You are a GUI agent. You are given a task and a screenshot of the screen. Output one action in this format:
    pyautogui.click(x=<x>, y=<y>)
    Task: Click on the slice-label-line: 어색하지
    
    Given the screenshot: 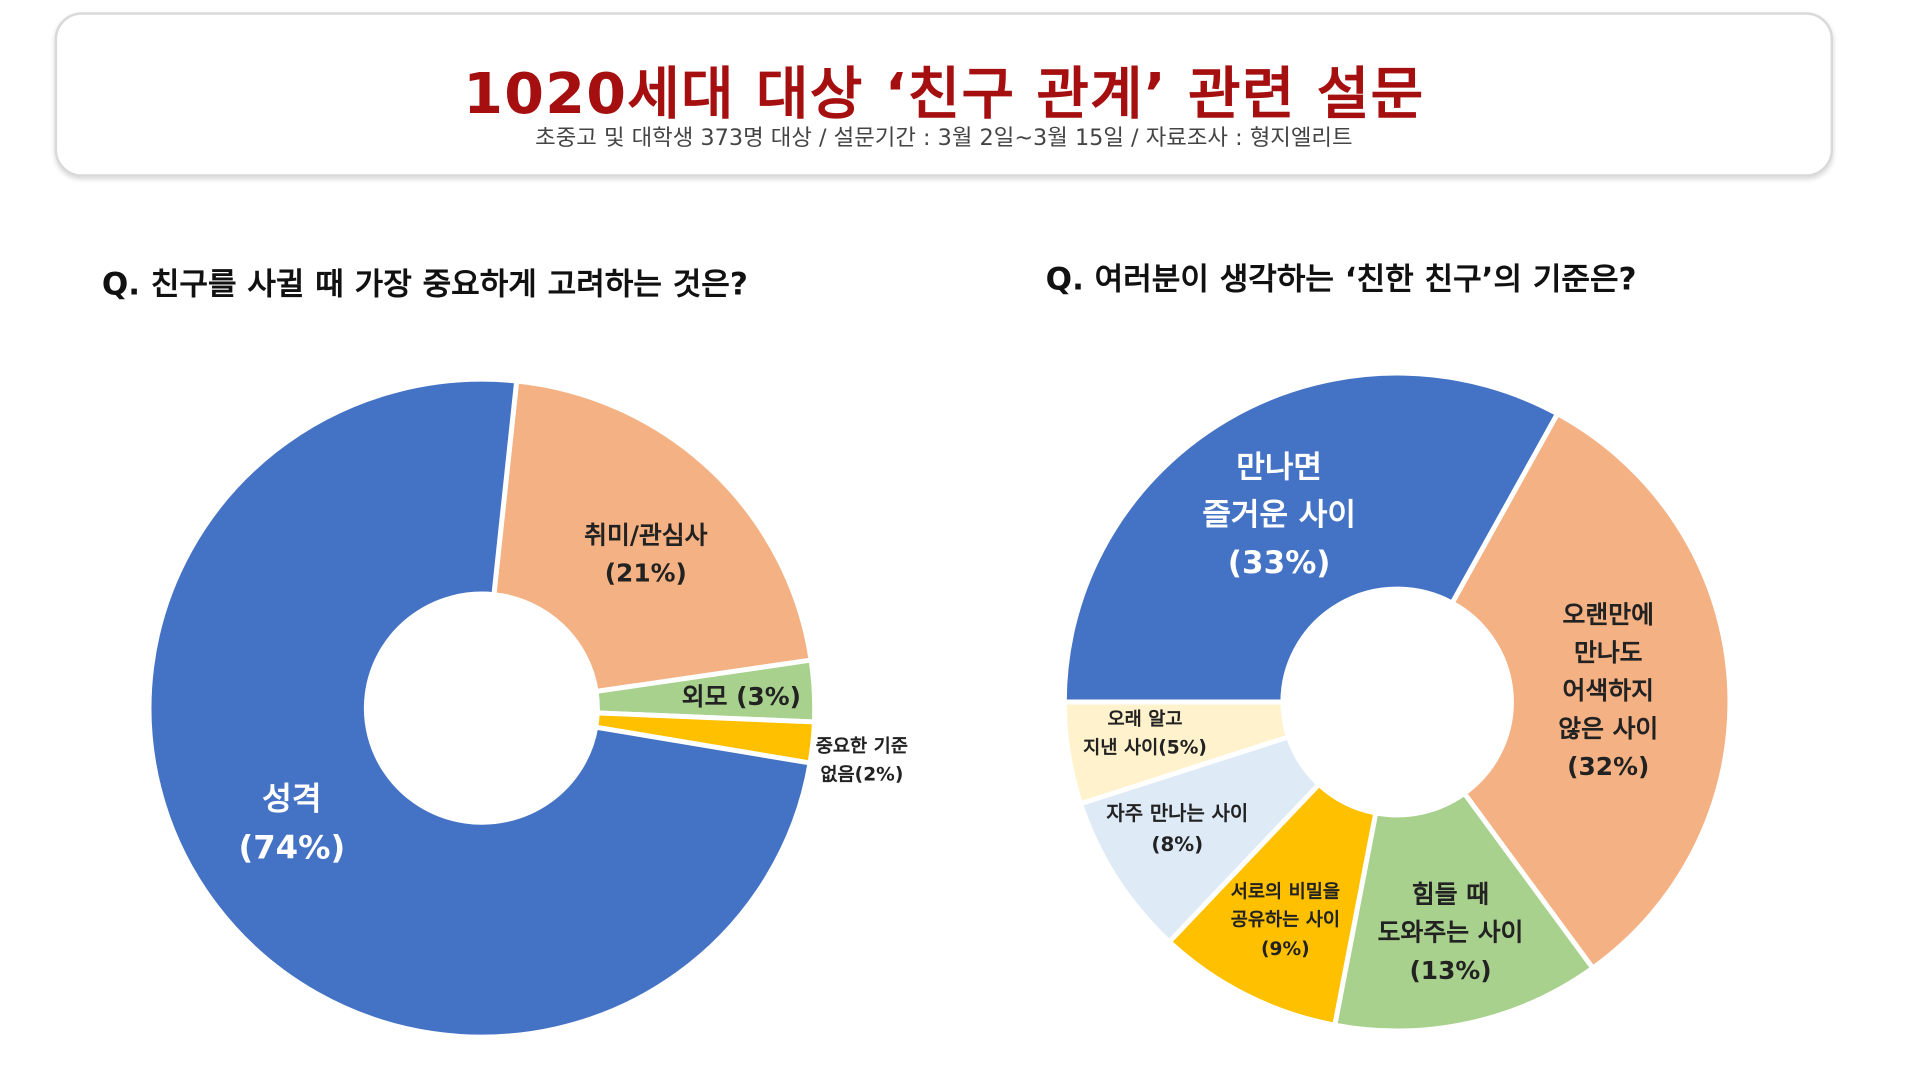 What is the action you would take?
    pyautogui.click(x=1608, y=690)
    